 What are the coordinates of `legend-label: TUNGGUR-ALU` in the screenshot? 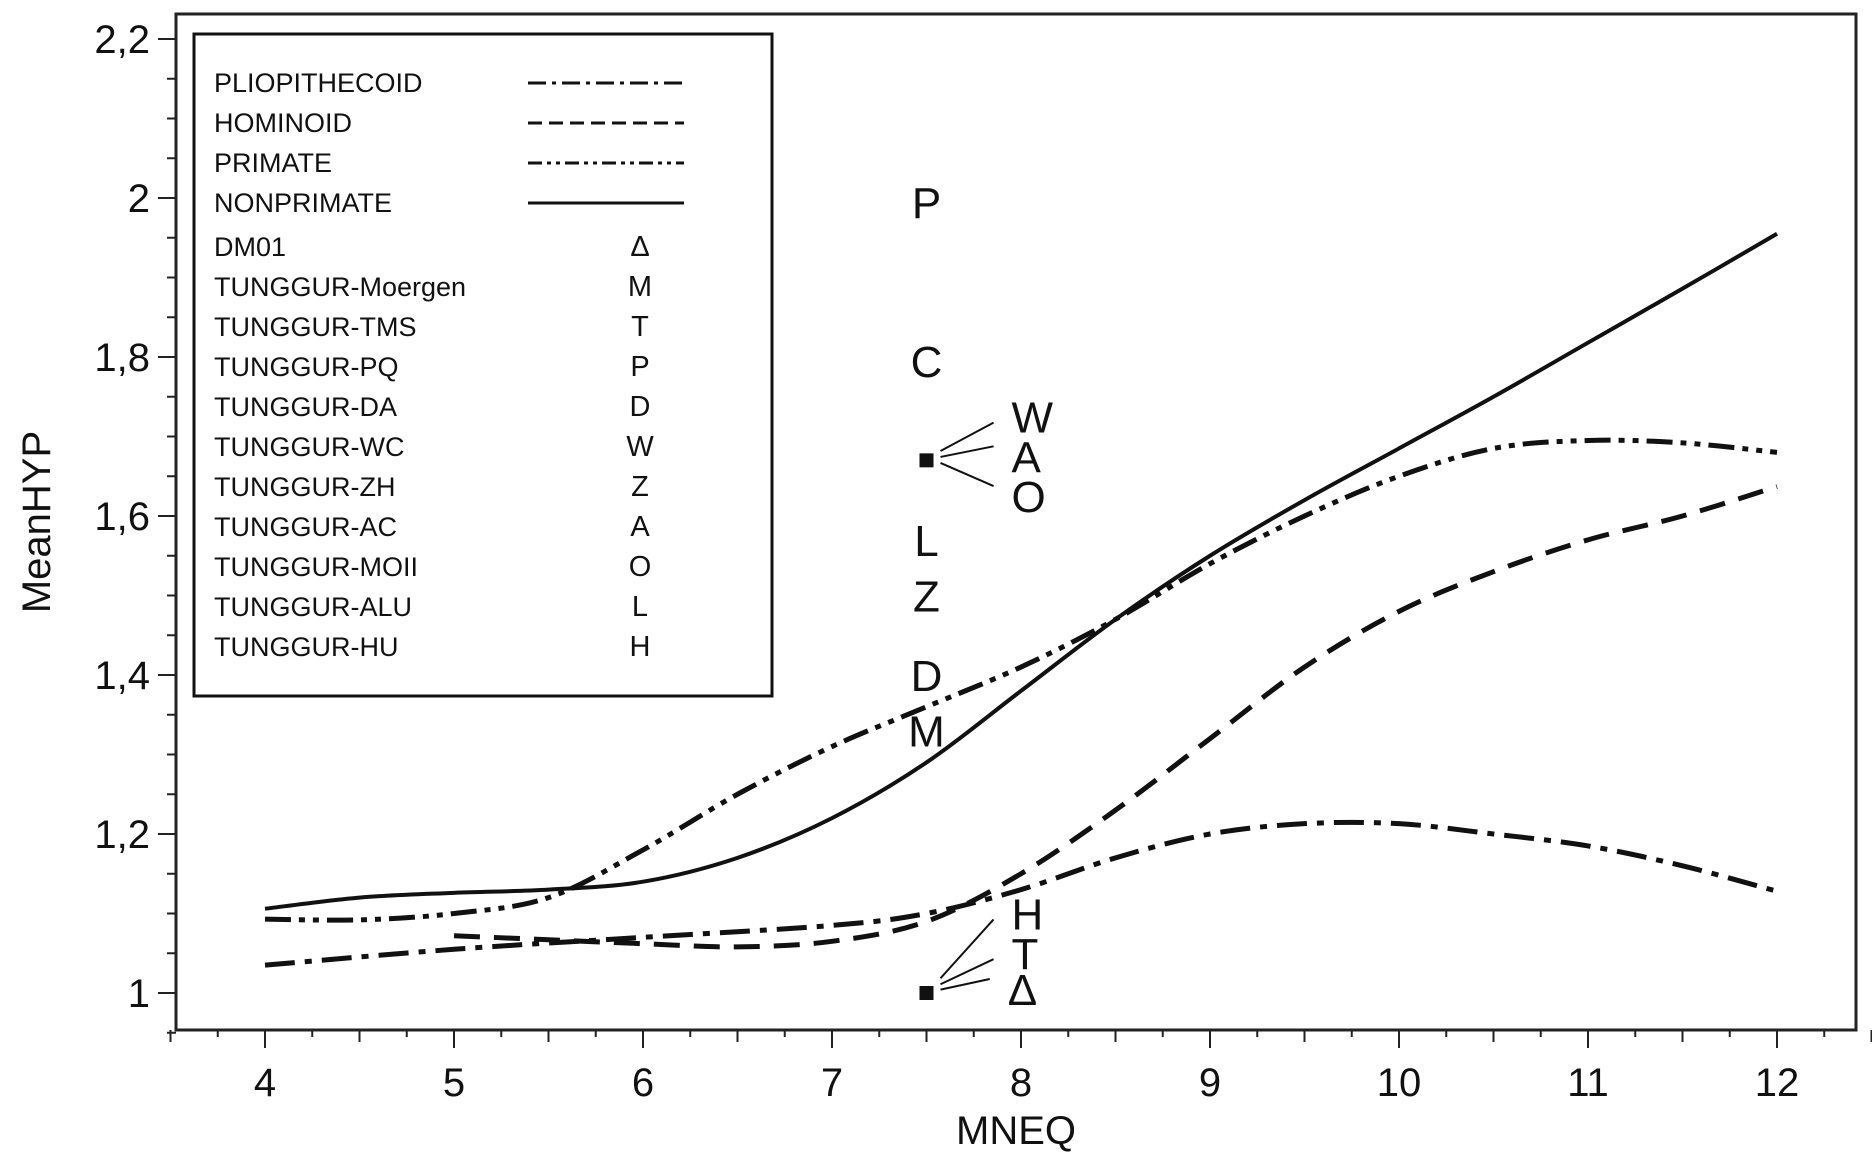 It's located at (313, 607).